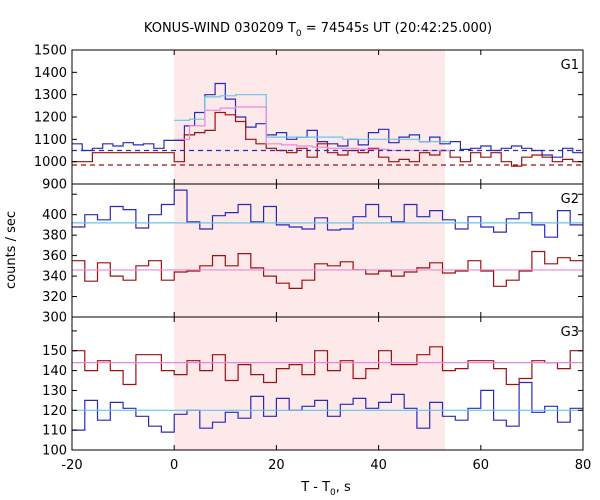 The width and height of the screenshot is (600, 500). What do you see at coordinates (325, 489) in the screenshot?
I see `x-axis-label: T - T0, s` at bounding box center [325, 489].